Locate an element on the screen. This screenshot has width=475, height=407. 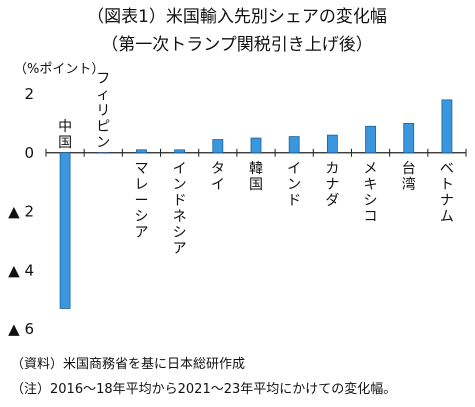
chart-title: （図表1）米国輸入先別シェアの変化幅 is located at coordinates (237, 17).